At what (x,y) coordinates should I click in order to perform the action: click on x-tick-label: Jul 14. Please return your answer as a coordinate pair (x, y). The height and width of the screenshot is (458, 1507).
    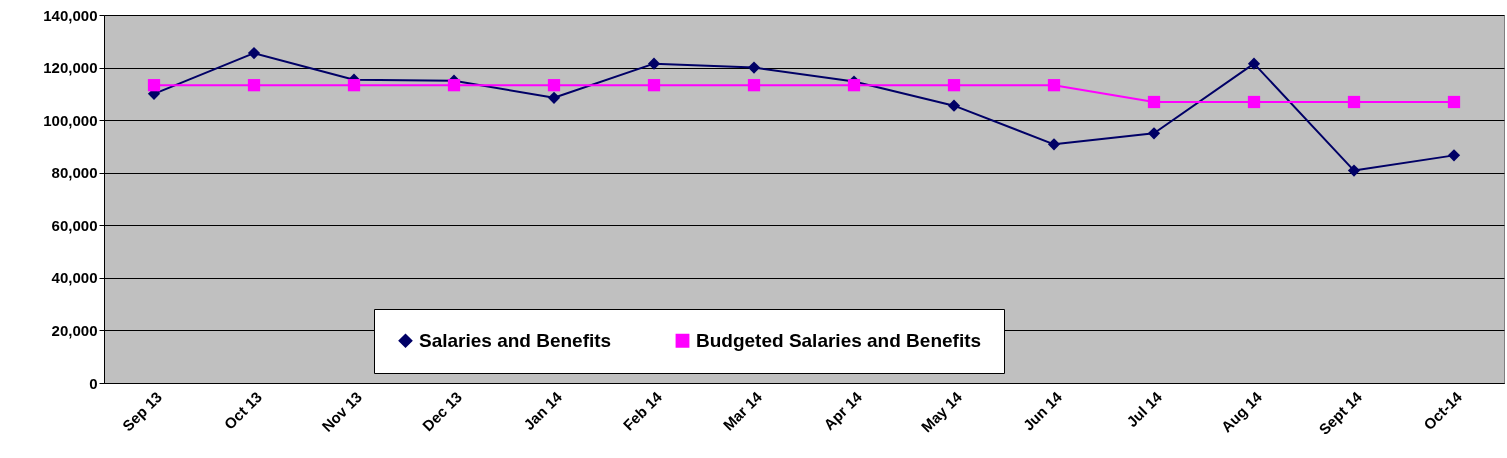
    Looking at the image, I should click on (1144, 409).